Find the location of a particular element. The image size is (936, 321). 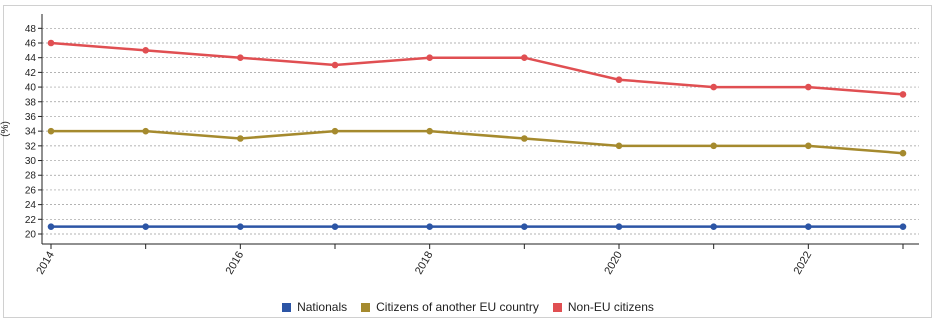

y-tick-label: 46 is located at coordinates (31, 44).